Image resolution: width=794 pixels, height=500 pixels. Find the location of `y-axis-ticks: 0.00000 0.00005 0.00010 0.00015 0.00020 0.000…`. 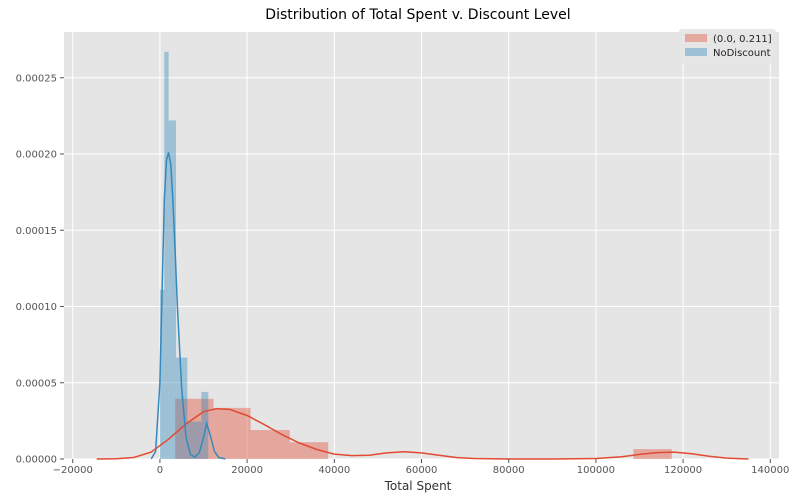

y-axis-ticks: 0.00000 0.00005 0.00010 0.00015 0.00020 0.000… is located at coordinates (40, 269).